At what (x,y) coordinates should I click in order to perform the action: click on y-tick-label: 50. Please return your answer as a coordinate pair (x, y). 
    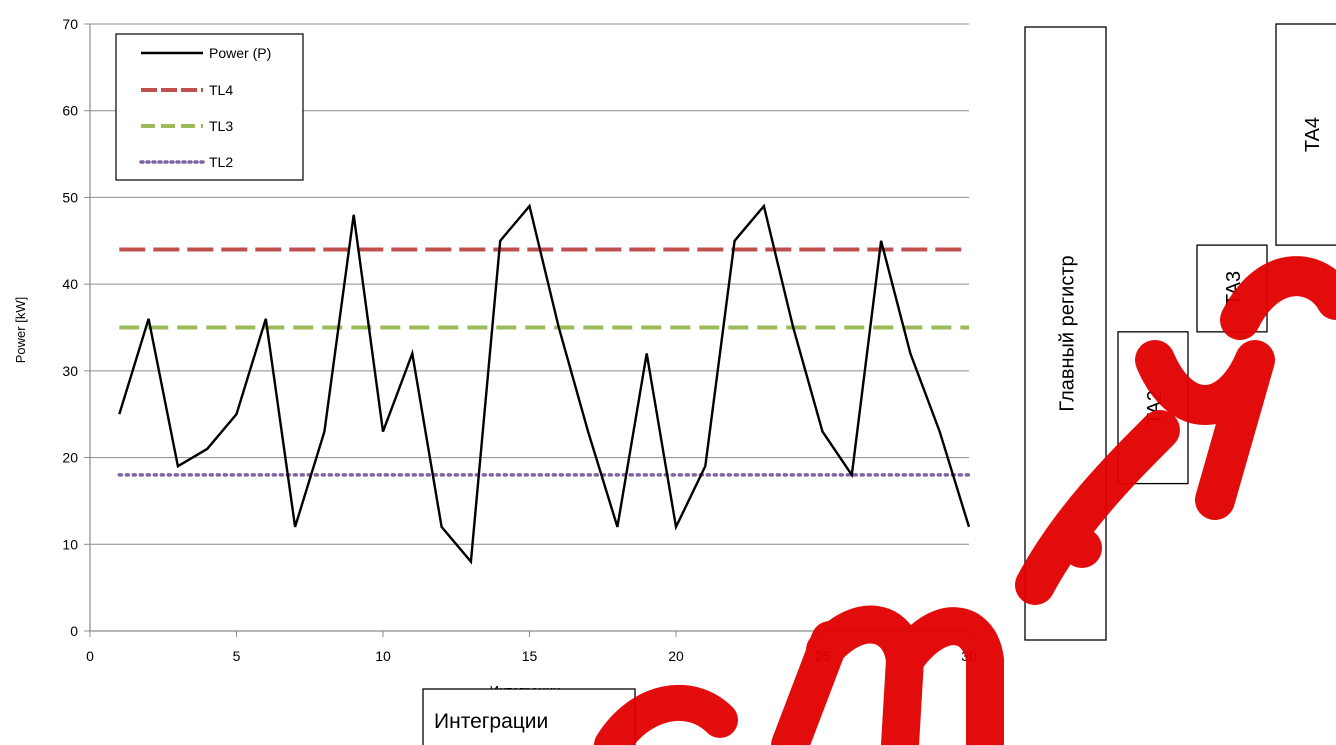
    Looking at the image, I should click on (70, 197).